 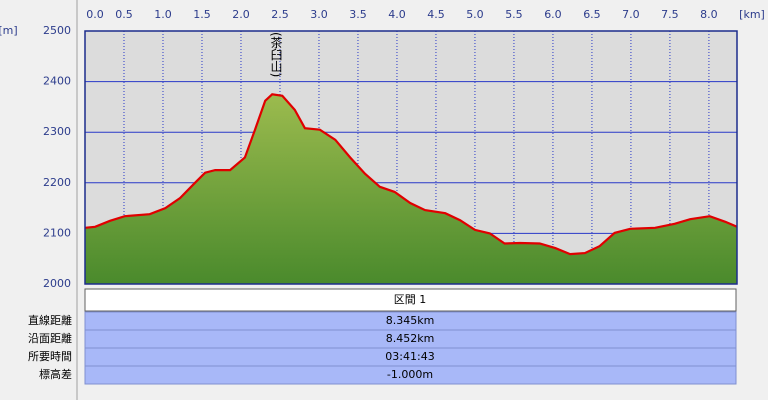 What do you see at coordinates (410, 338) in the screenshot?
I see `row-value: 8.452km` at bounding box center [410, 338].